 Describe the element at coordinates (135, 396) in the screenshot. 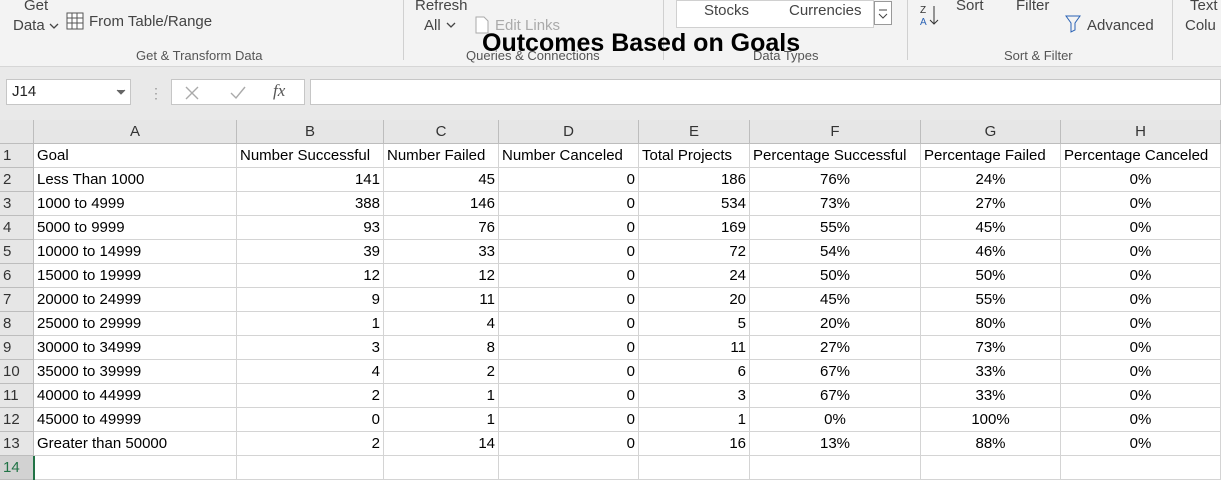

I see `cell: 40000 to 44999` at that location.